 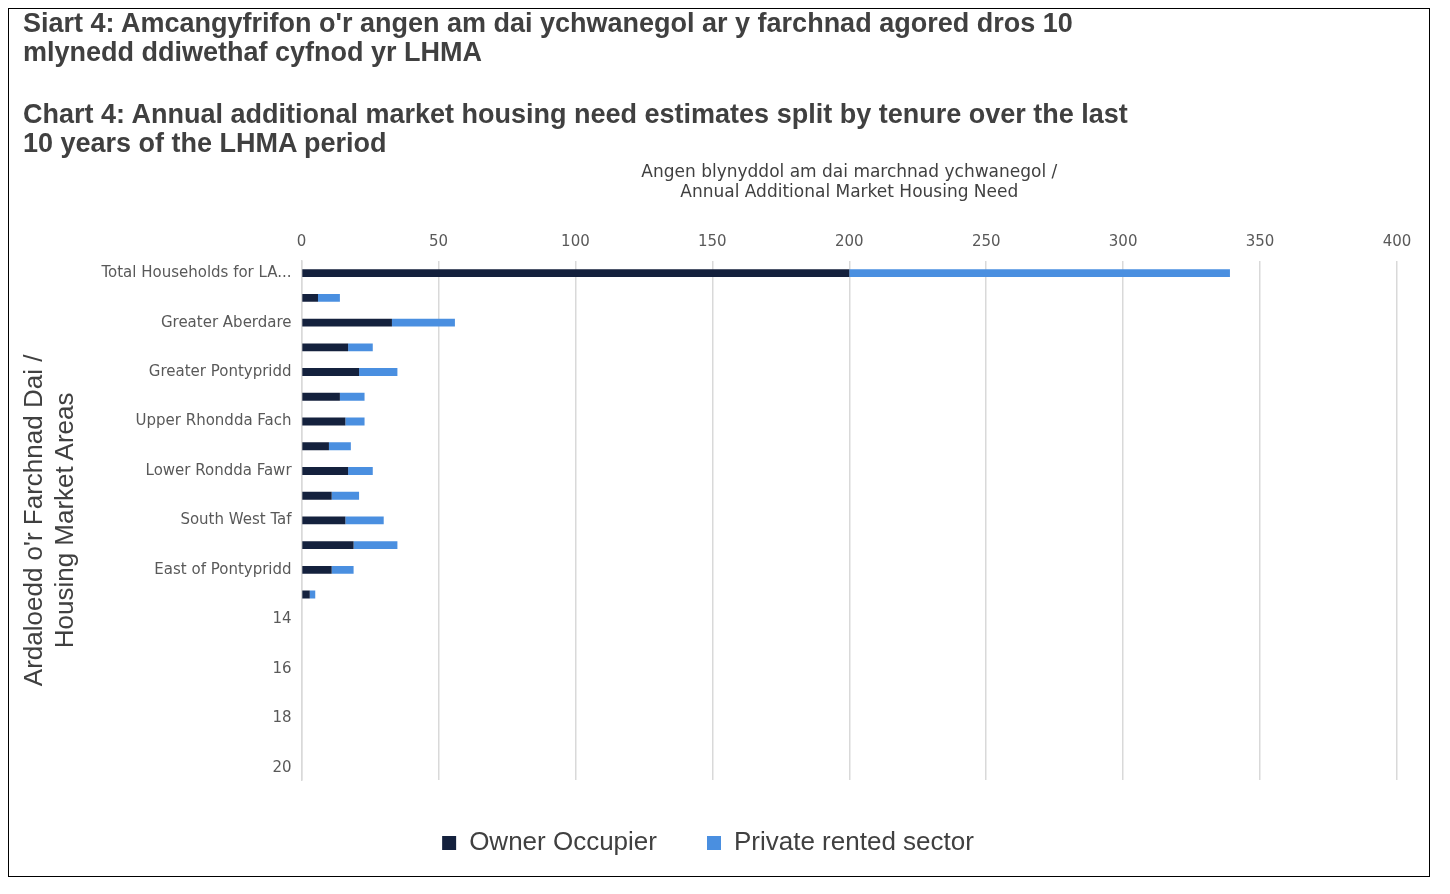 What do you see at coordinates (438, 240) in the screenshot?
I see `x-tick-label: 50` at bounding box center [438, 240].